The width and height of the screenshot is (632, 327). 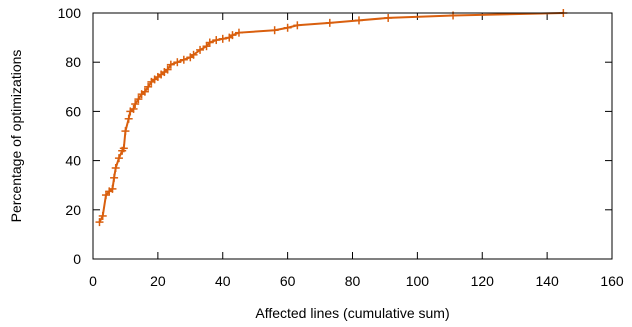 What do you see at coordinates (288, 281) in the screenshot?
I see `x-tick-label: 60` at bounding box center [288, 281].